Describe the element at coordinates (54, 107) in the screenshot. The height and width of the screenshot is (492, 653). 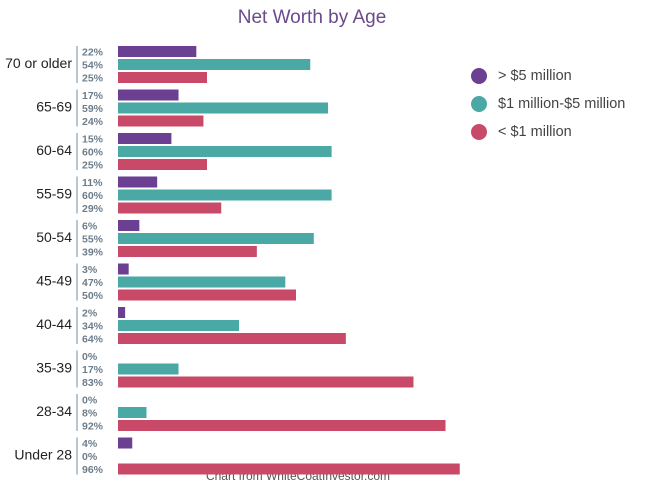
I see `category-label: 65-69` at that location.